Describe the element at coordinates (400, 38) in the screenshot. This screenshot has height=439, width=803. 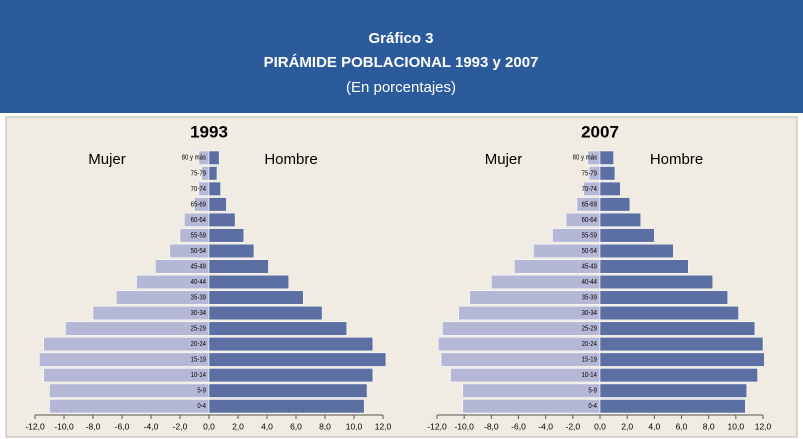
I see `header-title: Gráfico 3` at that location.